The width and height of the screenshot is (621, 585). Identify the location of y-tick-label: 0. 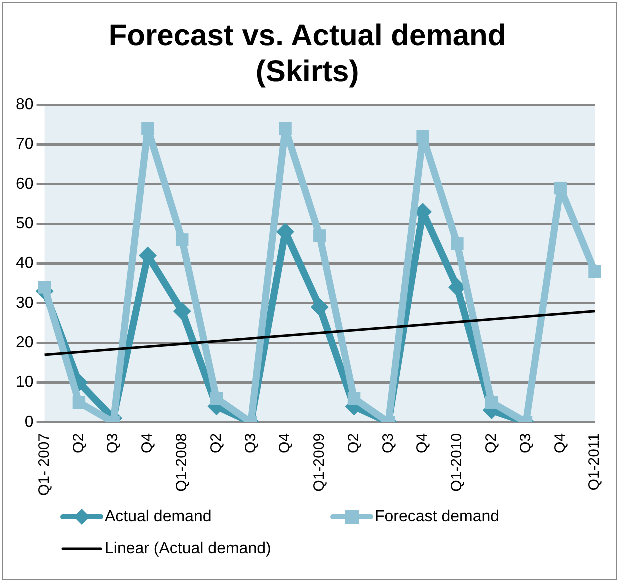
(29, 422).